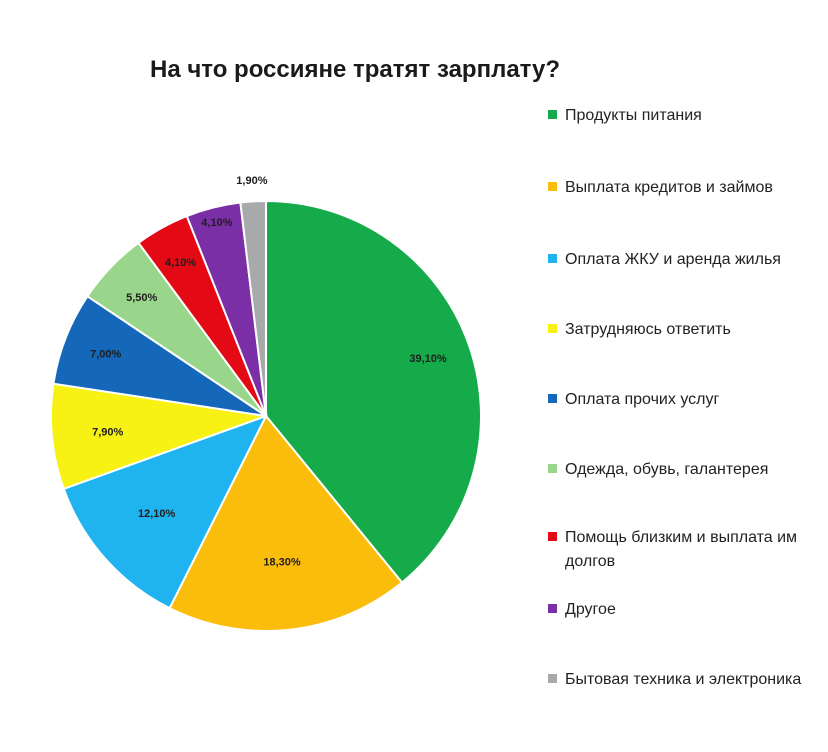 This screenshot has width=828, height=752. I want to click on chart-title: На что россияне тратят зарплату?, so click(355, 69).